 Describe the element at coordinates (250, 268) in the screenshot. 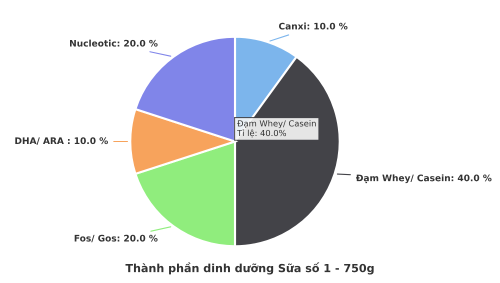

I see `text: Thành phần dinh dưỡng Sữa số 1 - 750g` at that location.